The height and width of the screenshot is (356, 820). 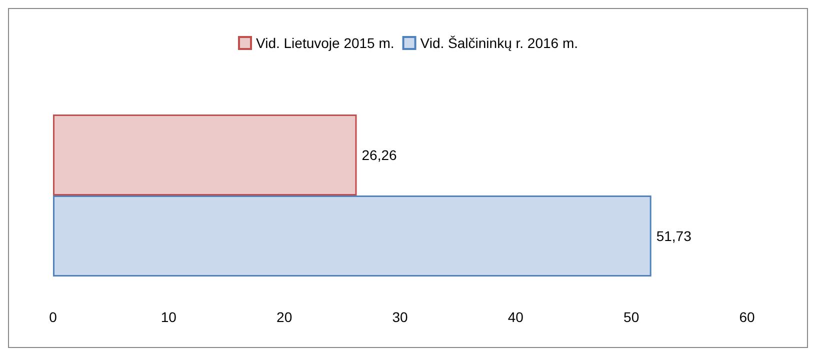 I want to click on legend-label: Vid. Šalčininkų r. 2016 m., so click(x=499, y=43).